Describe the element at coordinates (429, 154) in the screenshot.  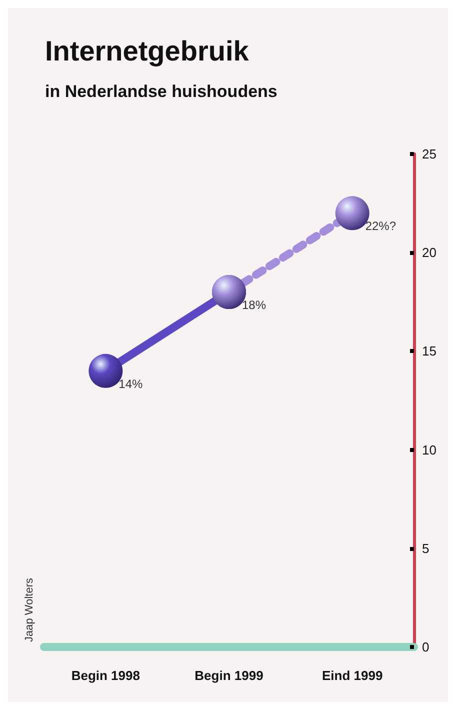
I see `y-tick-label: 25` at that location.